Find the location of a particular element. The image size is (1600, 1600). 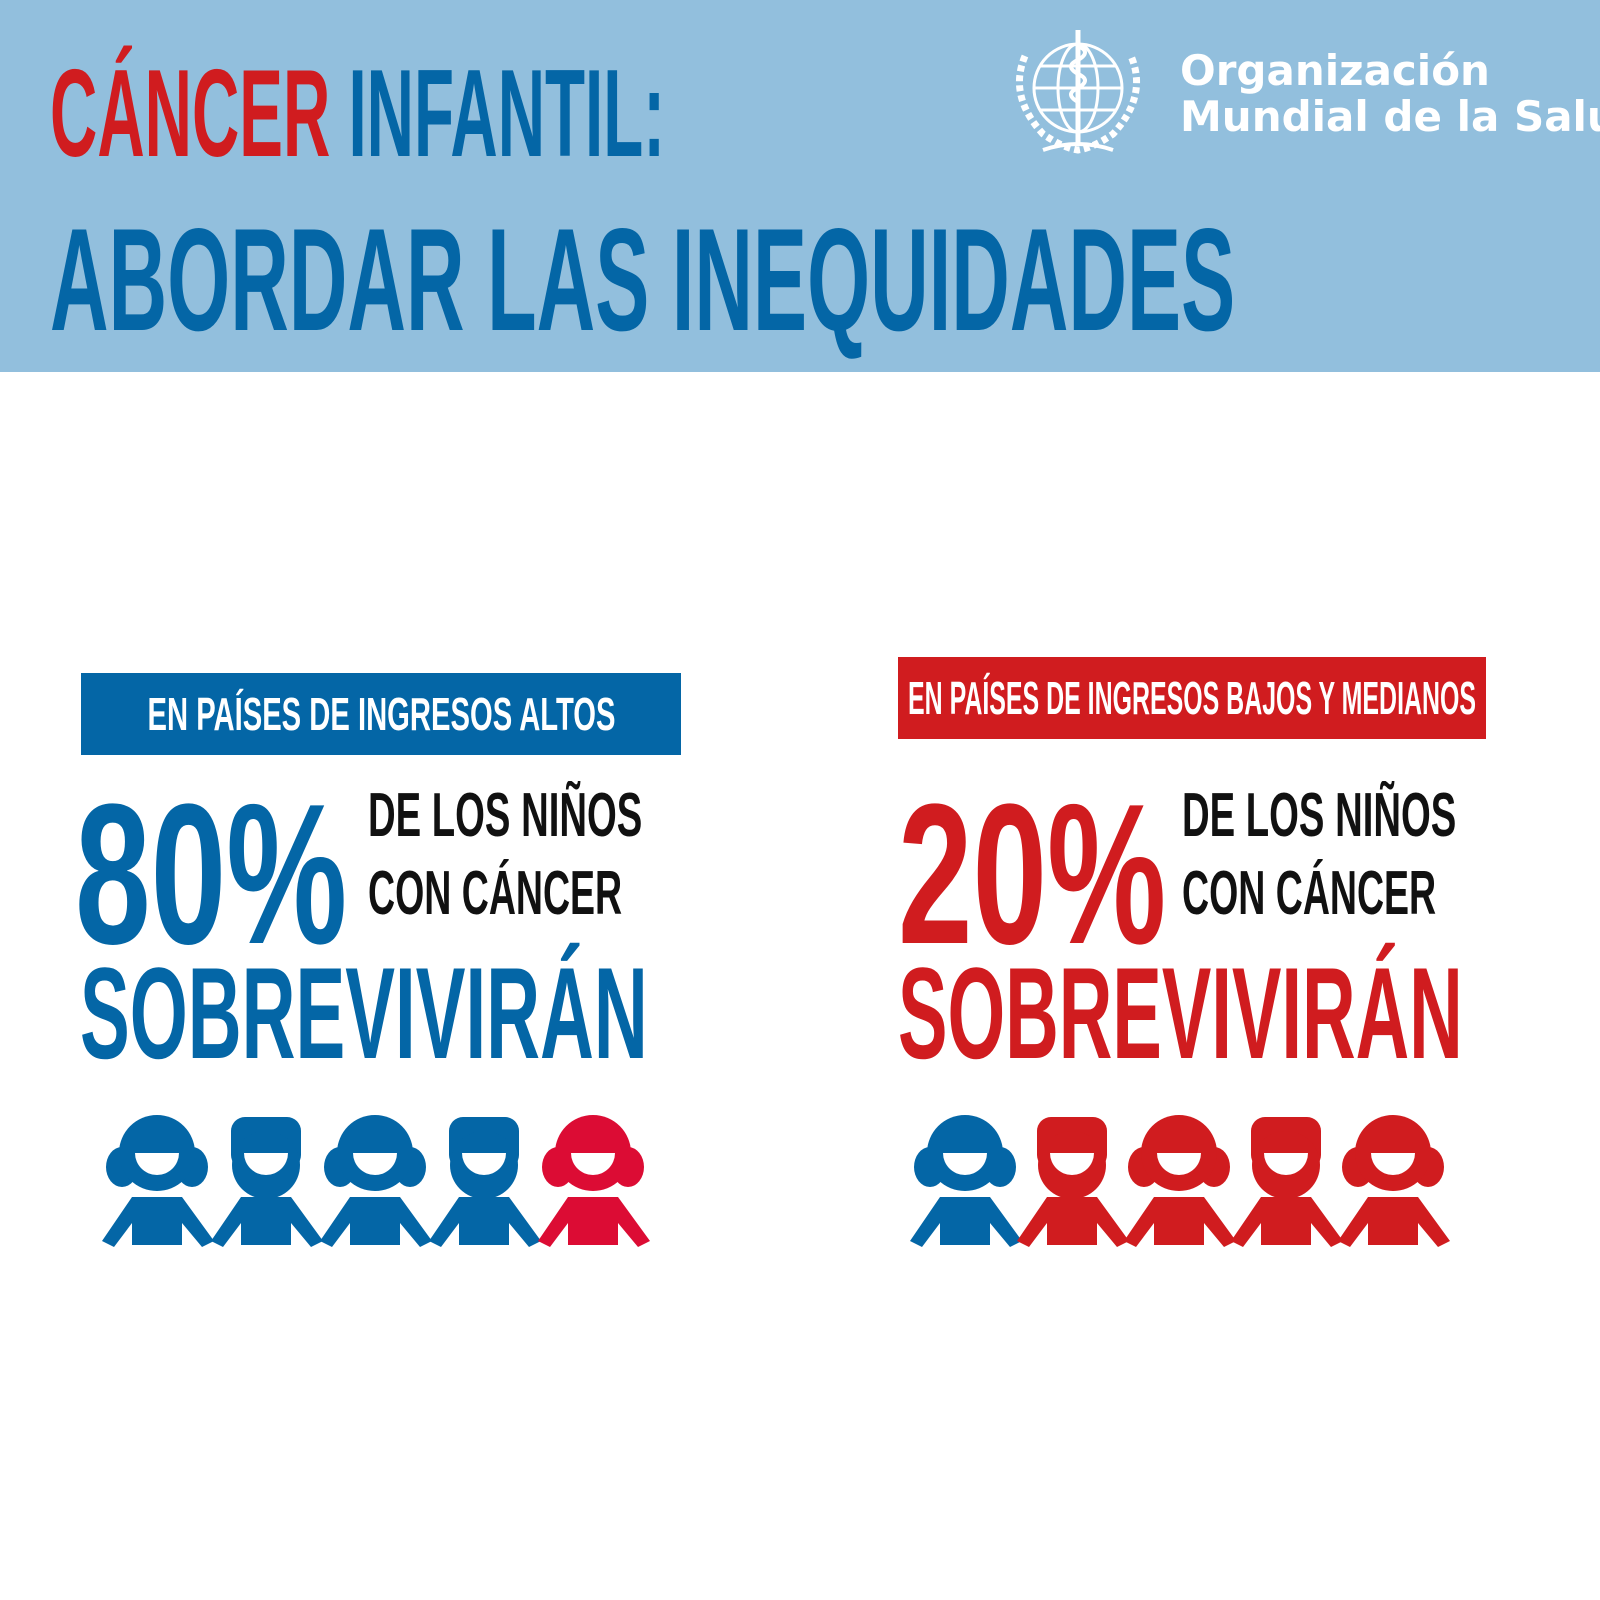

banner-high-income: EN PAÍSES DE INGRESOS ALTOS is located at coordinates (381, 714).